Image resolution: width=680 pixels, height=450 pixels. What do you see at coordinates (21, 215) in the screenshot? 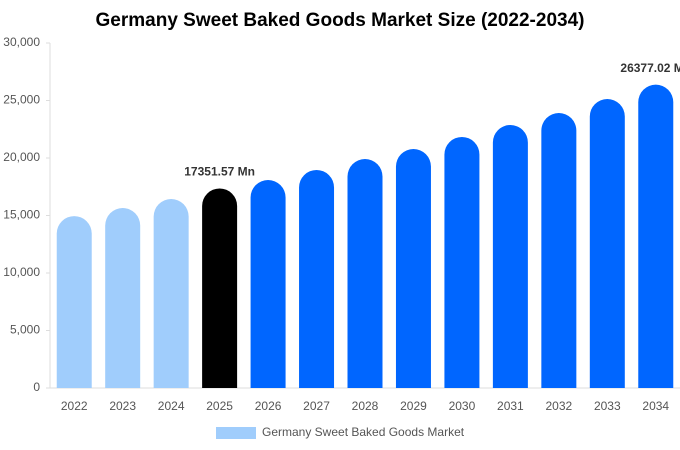
I see `y-tick-label: 15,000` at bounding box center [21, 215].